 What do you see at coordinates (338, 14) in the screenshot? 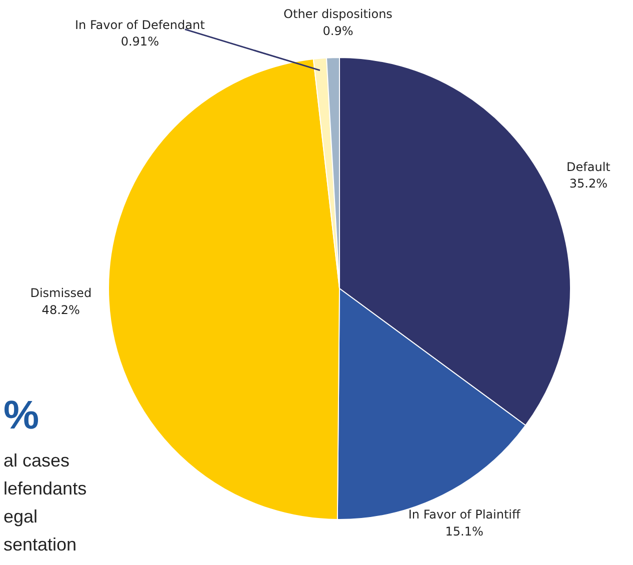
I see `slice-label: Other dispositions` at bounding box center [338, 14].